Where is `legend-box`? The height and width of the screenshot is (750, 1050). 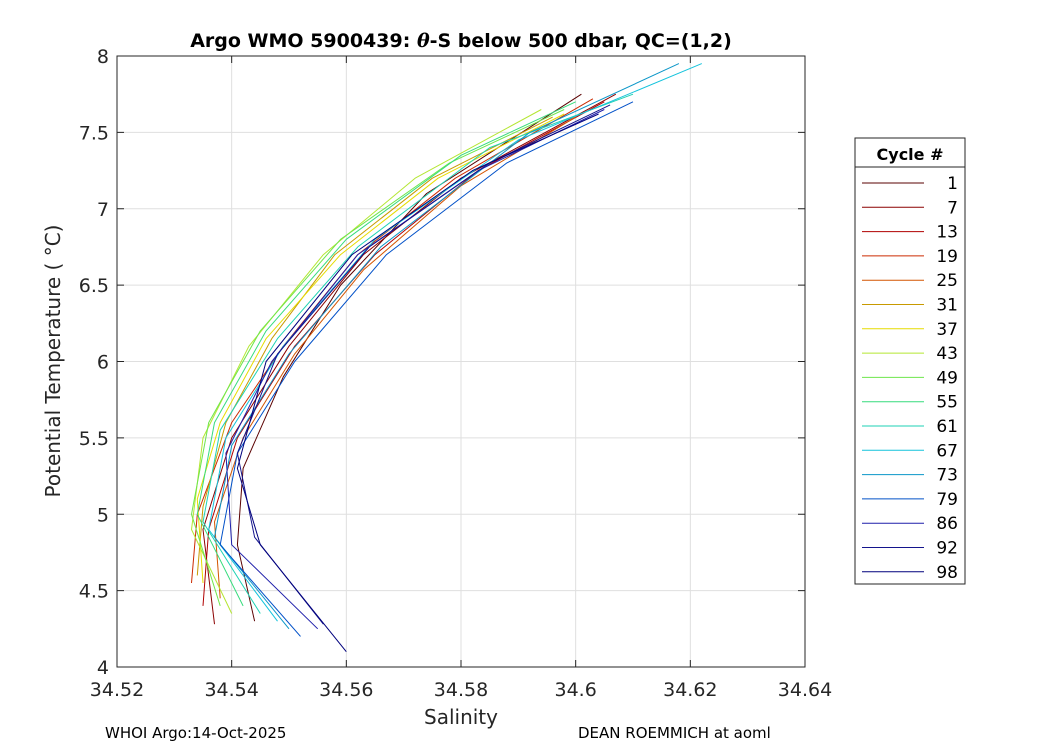
legend-box is located at coordinates (910, 361).